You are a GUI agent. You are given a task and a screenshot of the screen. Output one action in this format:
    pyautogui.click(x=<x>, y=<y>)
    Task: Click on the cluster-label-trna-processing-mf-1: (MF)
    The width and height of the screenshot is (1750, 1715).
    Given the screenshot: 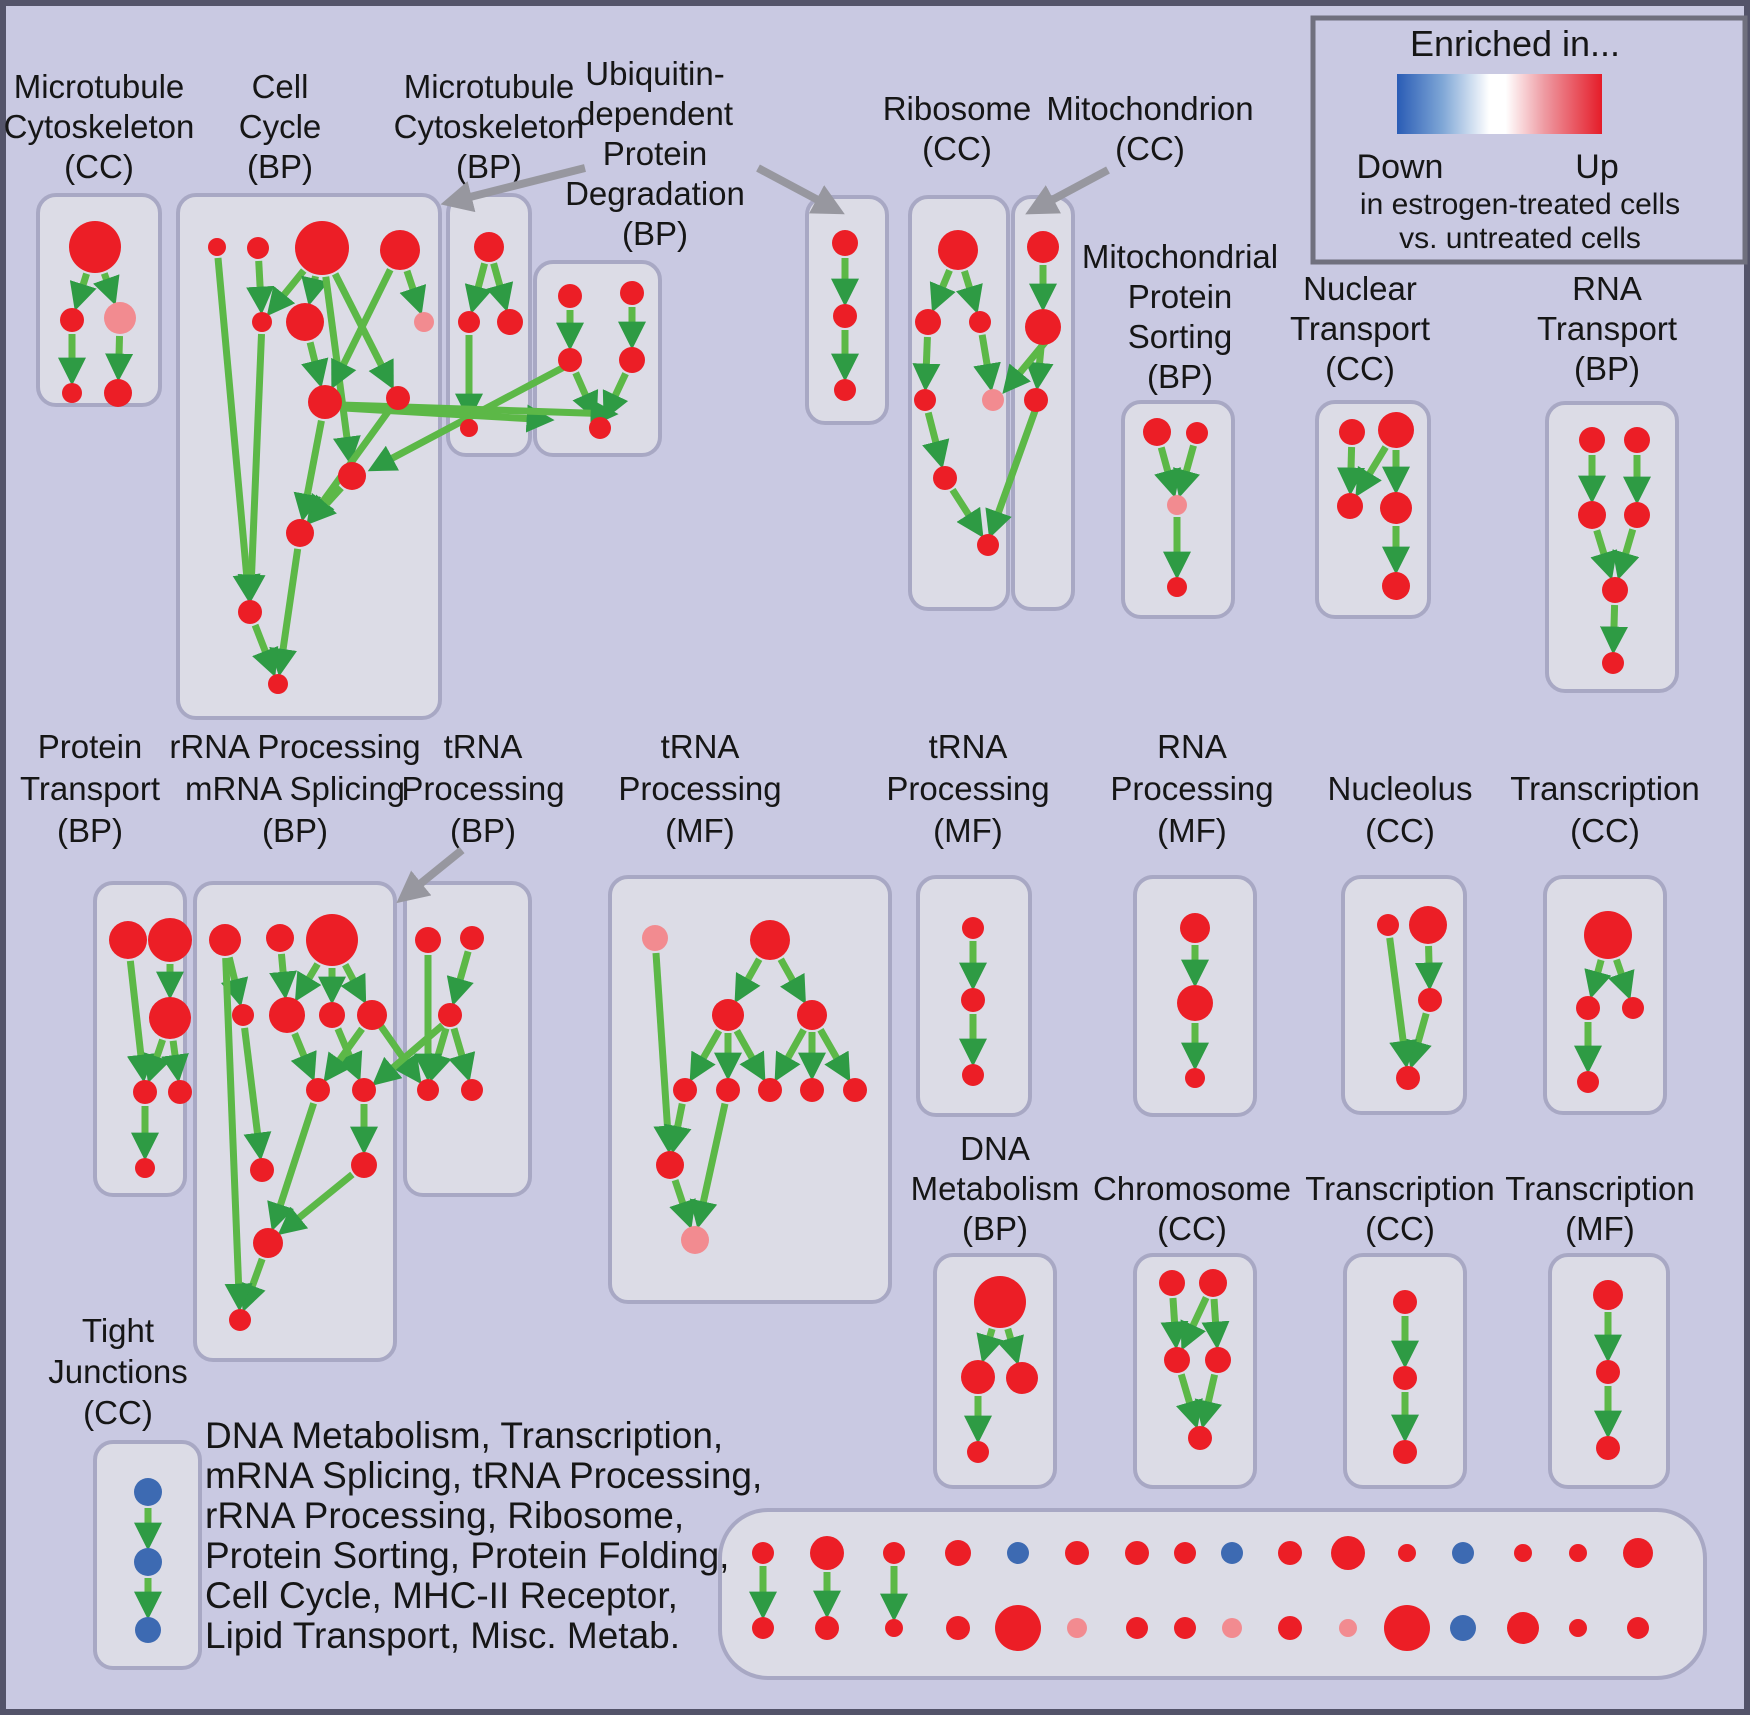 What is the action you would take?
    pyautogui.click(x=700, y=830)
    